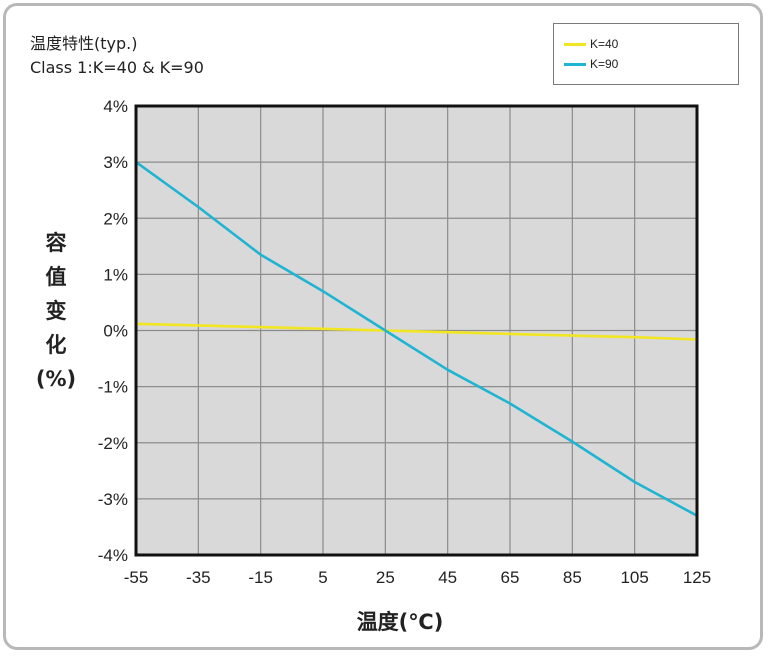 Image resolution: width=772 pixels, height=660 pixels. What do you see at coordinates (115, 331) in the screenshot?
I see `y-tick-label: 0%` at bounding box center [115, 331].